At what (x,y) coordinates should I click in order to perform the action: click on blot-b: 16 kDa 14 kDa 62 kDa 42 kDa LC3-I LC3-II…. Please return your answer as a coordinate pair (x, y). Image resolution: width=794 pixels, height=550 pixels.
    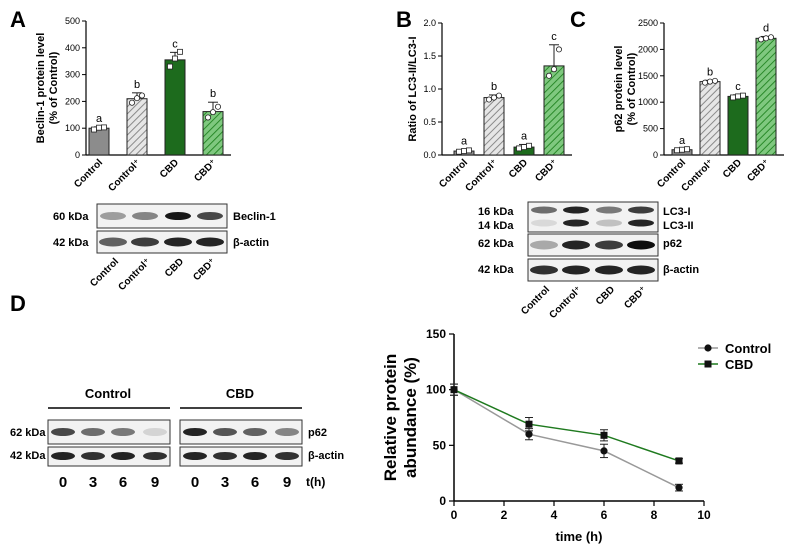
    Looking at the image, I should click on (588, 261).